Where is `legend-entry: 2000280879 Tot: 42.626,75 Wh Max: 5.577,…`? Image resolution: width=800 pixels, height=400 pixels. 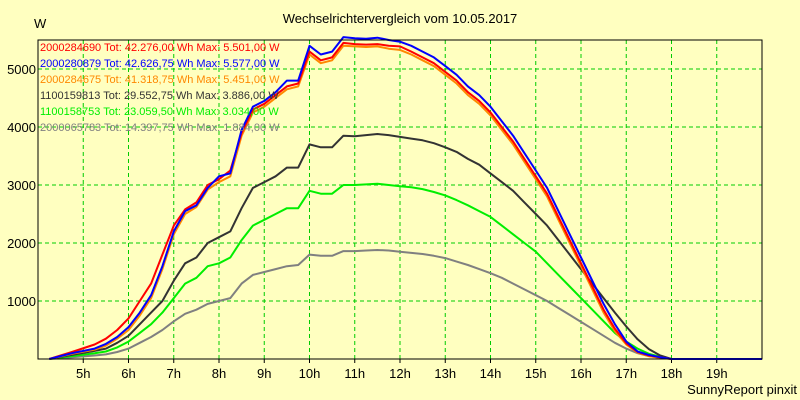 legend-entry: 2000280879 Tot: 42.626,75 Wh Max: 5.577,… is located at coordinates (160, 64).